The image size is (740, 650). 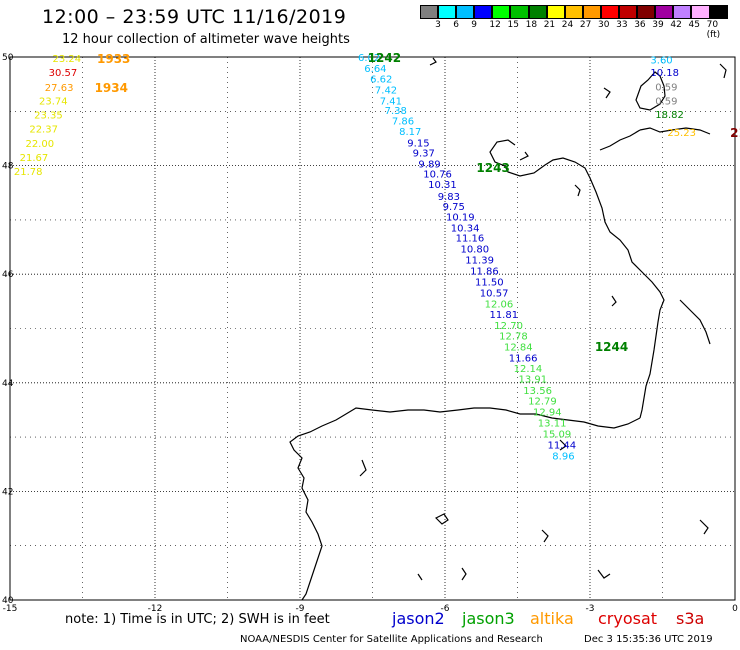 What do you see at coordinates (557, 434) in the screenshot?
I see `swh-value: 15.09` at bounding box center [557, 434].